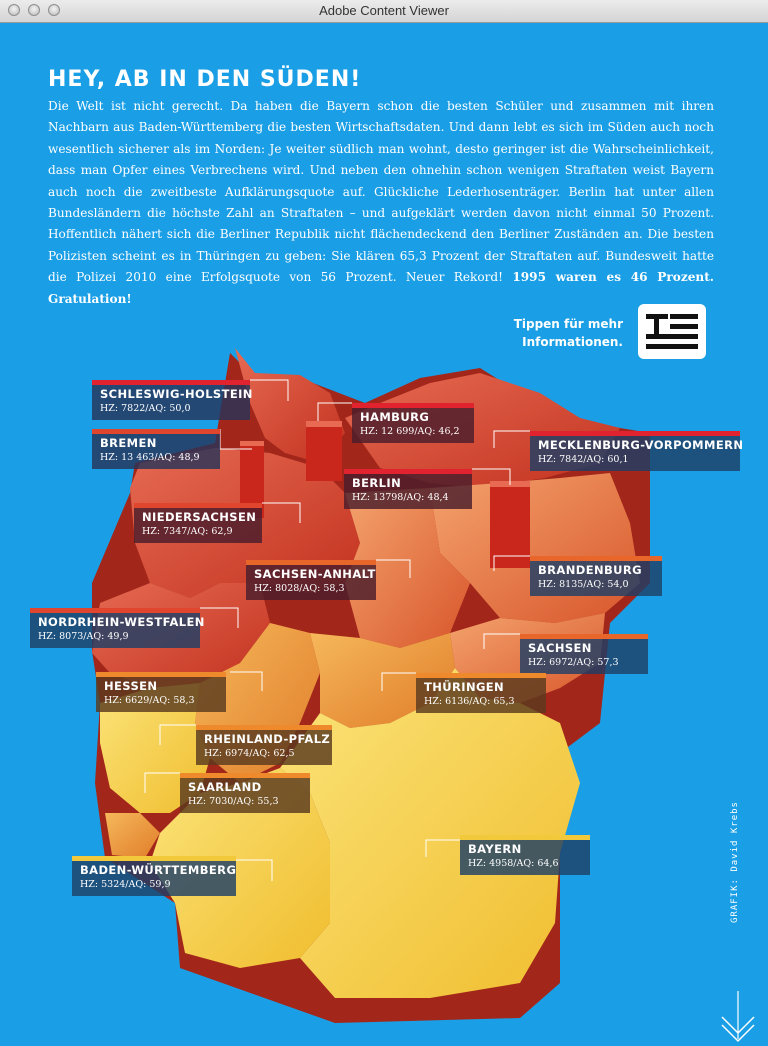 The height and width of the screenshot is (1046, 768). What do you see at coordinates (145, 408) in the screenshot?
I see `region-stats: HZ: 7822/AQ: 50,0` at bounding box center [145, 408].